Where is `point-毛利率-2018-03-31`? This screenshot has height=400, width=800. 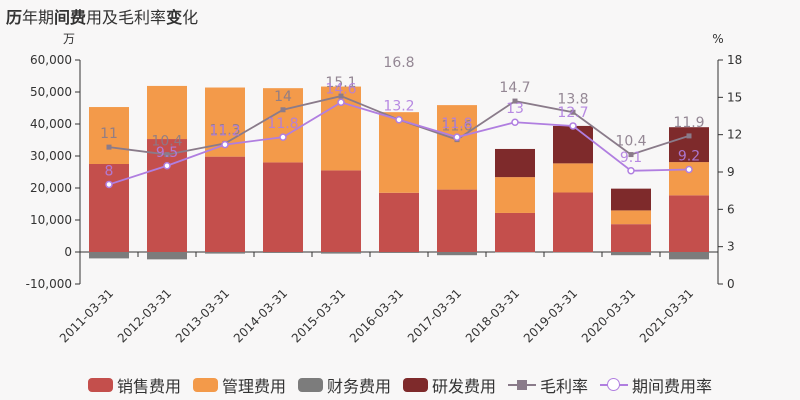 point-毛利率-2018-03-31 is located at coordinates (515, 101).